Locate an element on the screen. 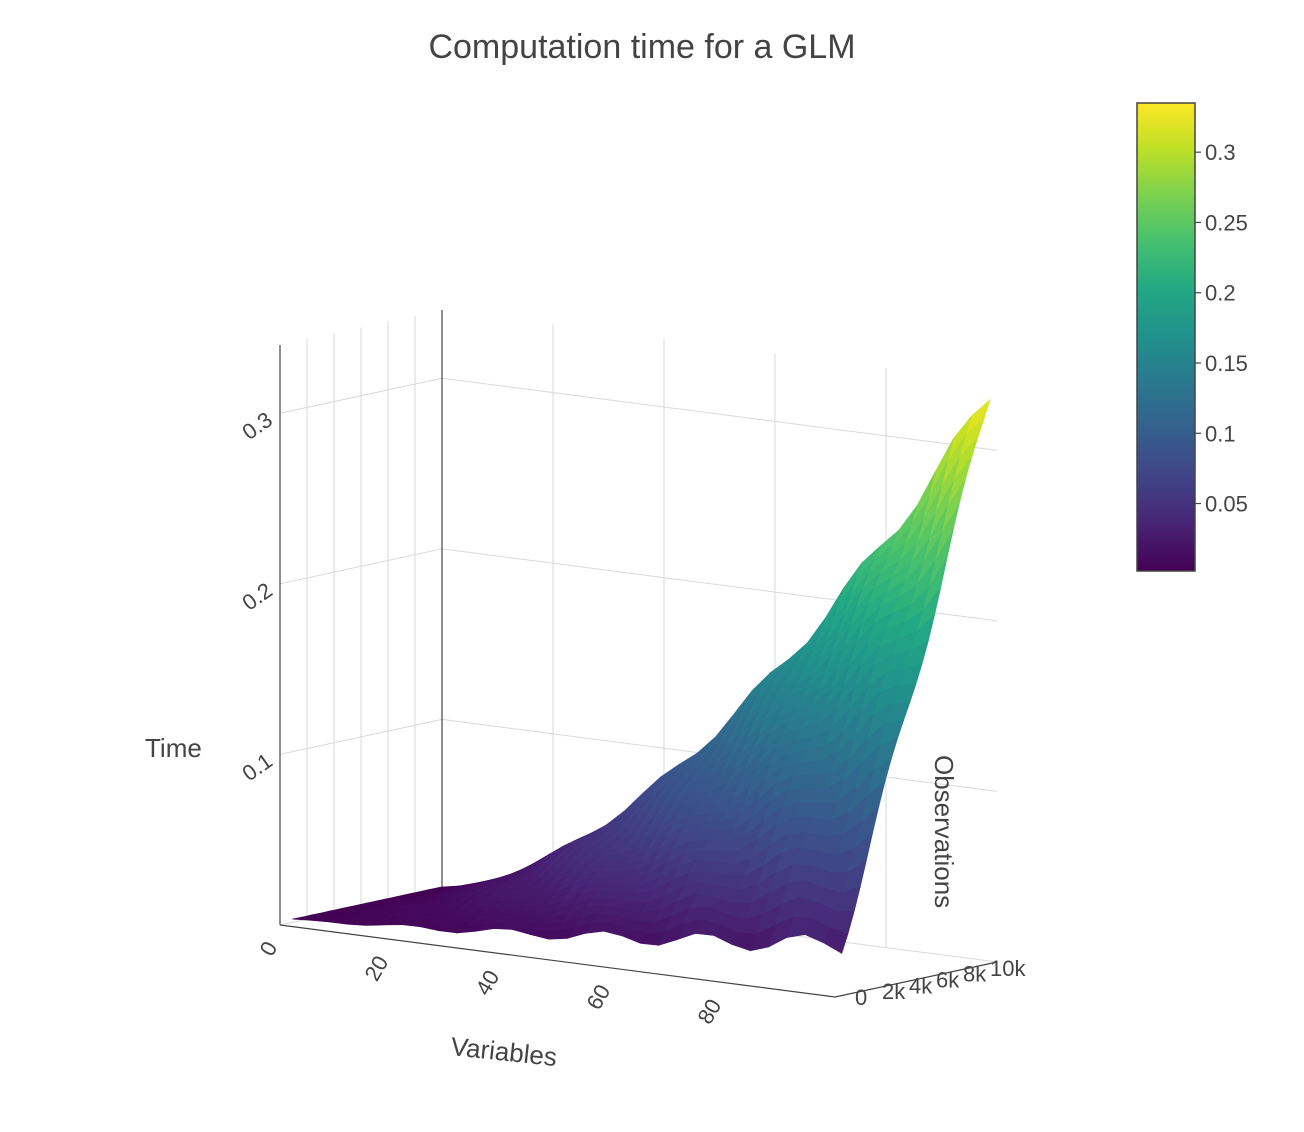 The width and height of the screenshot is (1304, 1132). y-axis-line is located at coordinates (916, 979).